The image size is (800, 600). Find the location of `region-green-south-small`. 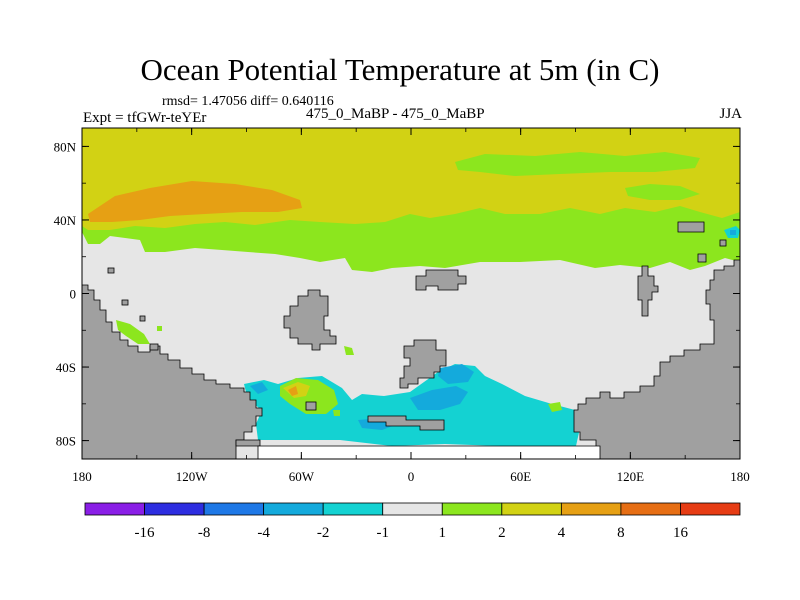

region-green-south-small is located at coordinates (336, 413).